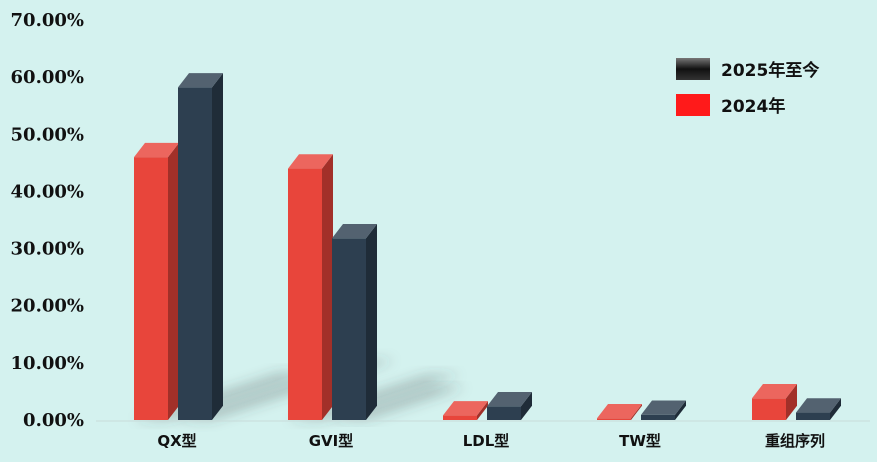  Describe the element at coordinates (47, 306) in the screenshot. I see `y-tick-label: 20.00%` at that location.